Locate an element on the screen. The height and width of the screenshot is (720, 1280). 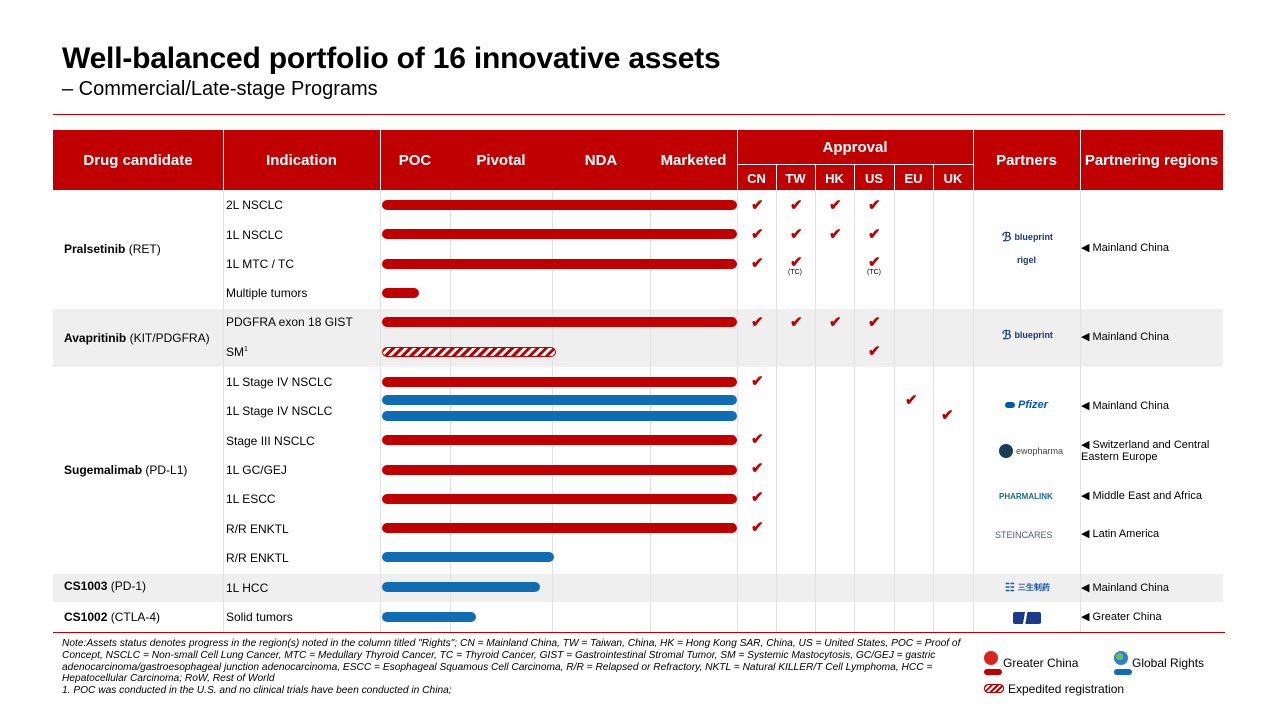
indication-label: SM1 is located at coordinates (237, 352).